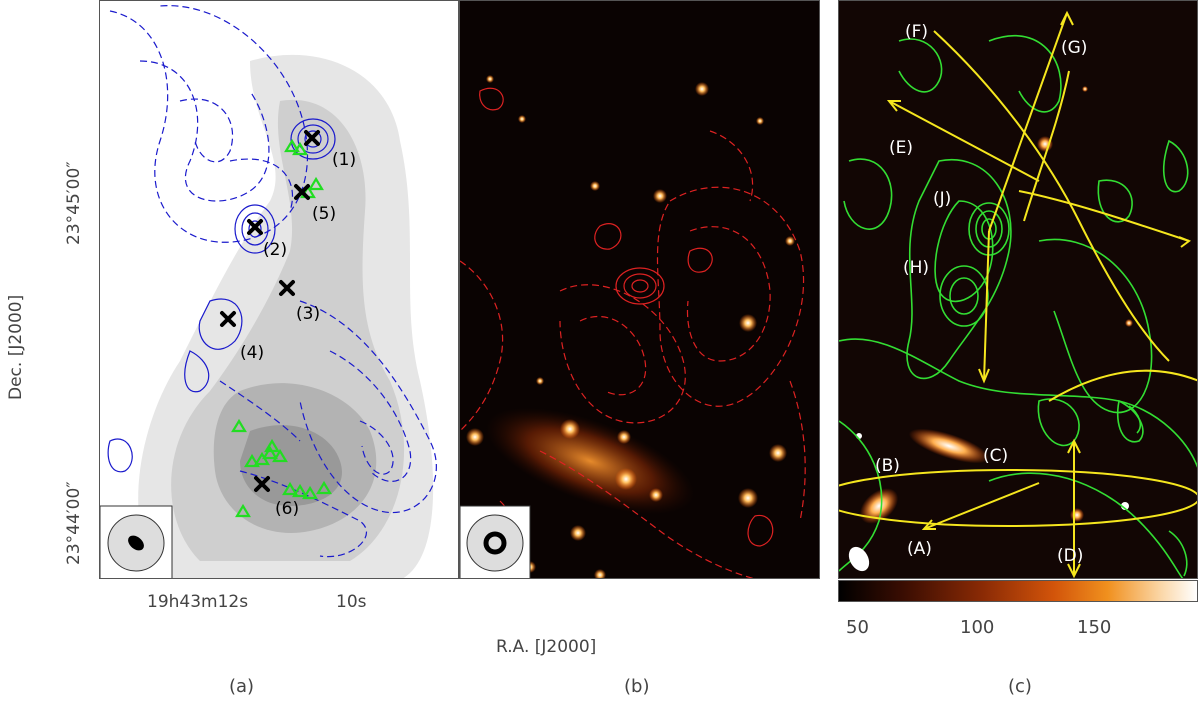  I want to click on label-E: (E), so click(901, 148).